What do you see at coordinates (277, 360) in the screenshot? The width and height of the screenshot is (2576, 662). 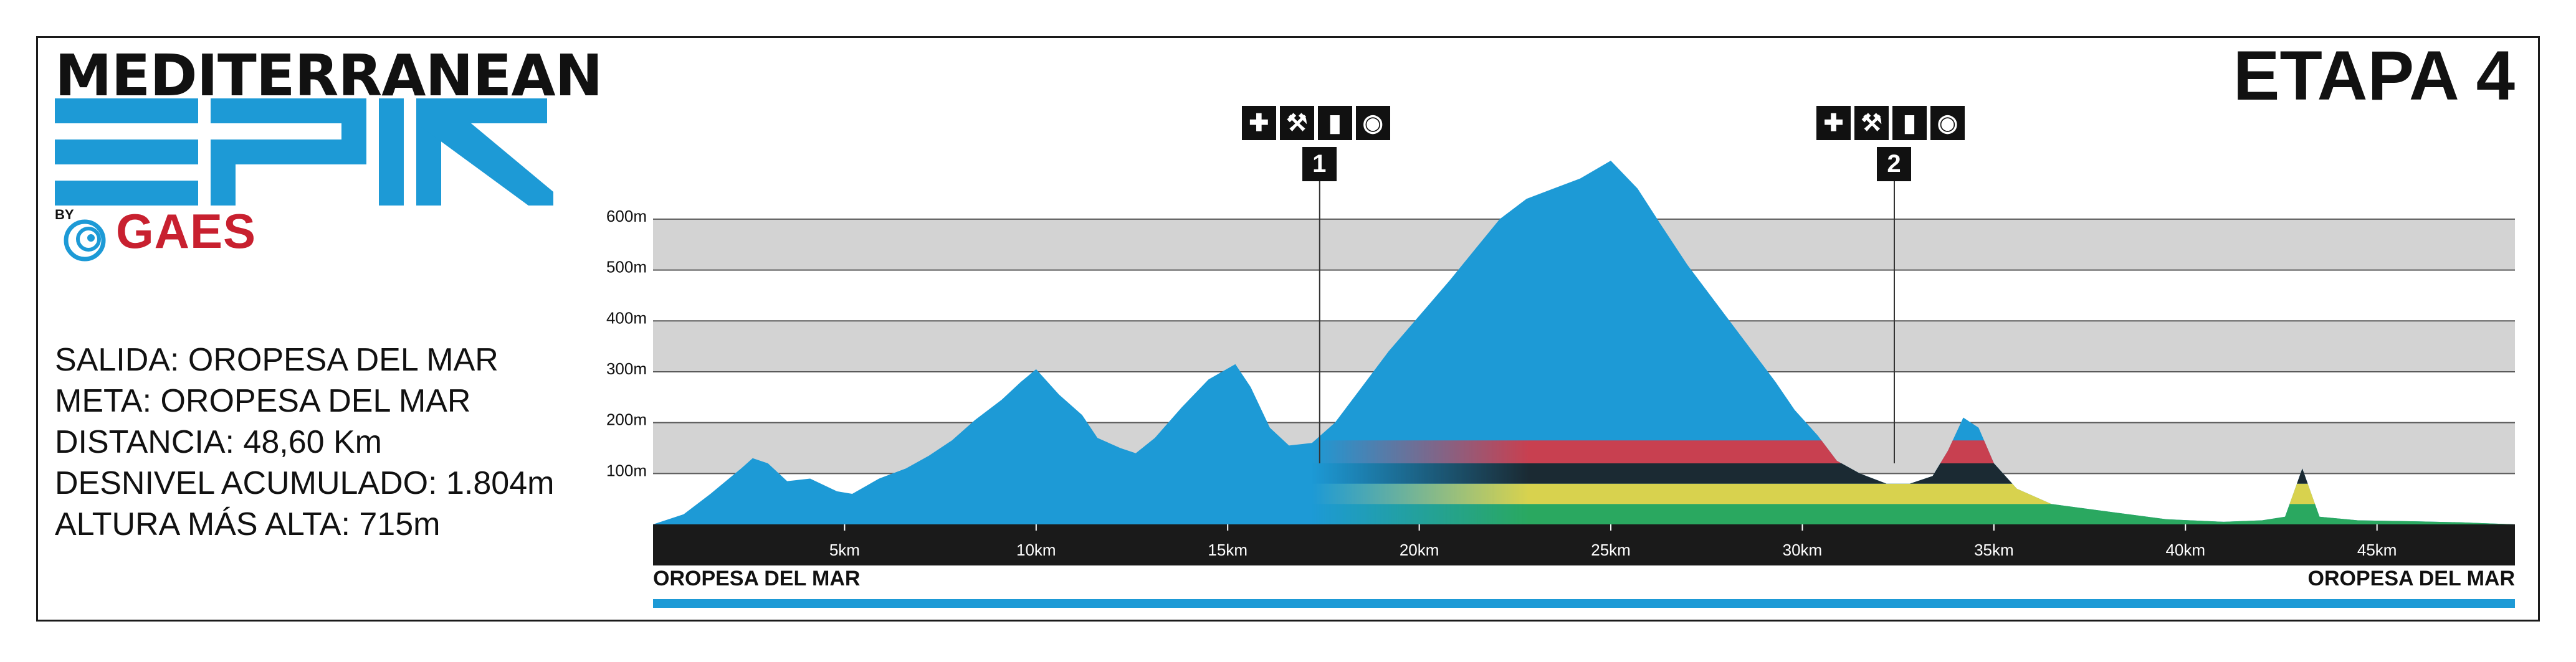 I see `info-salida: SALIDA: OROPESA DEL MAR` at bounding box center [277, 360].